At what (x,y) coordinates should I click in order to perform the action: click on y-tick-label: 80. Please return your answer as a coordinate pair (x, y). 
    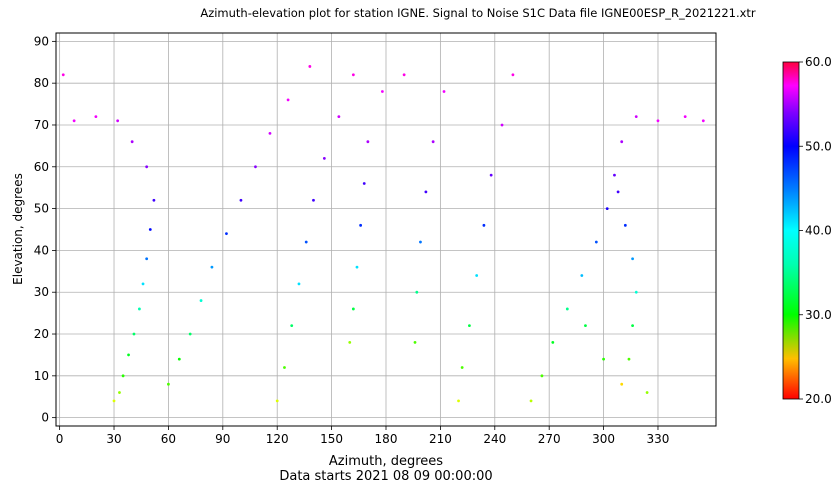
    Looking at the image, I should click on (41, 83).